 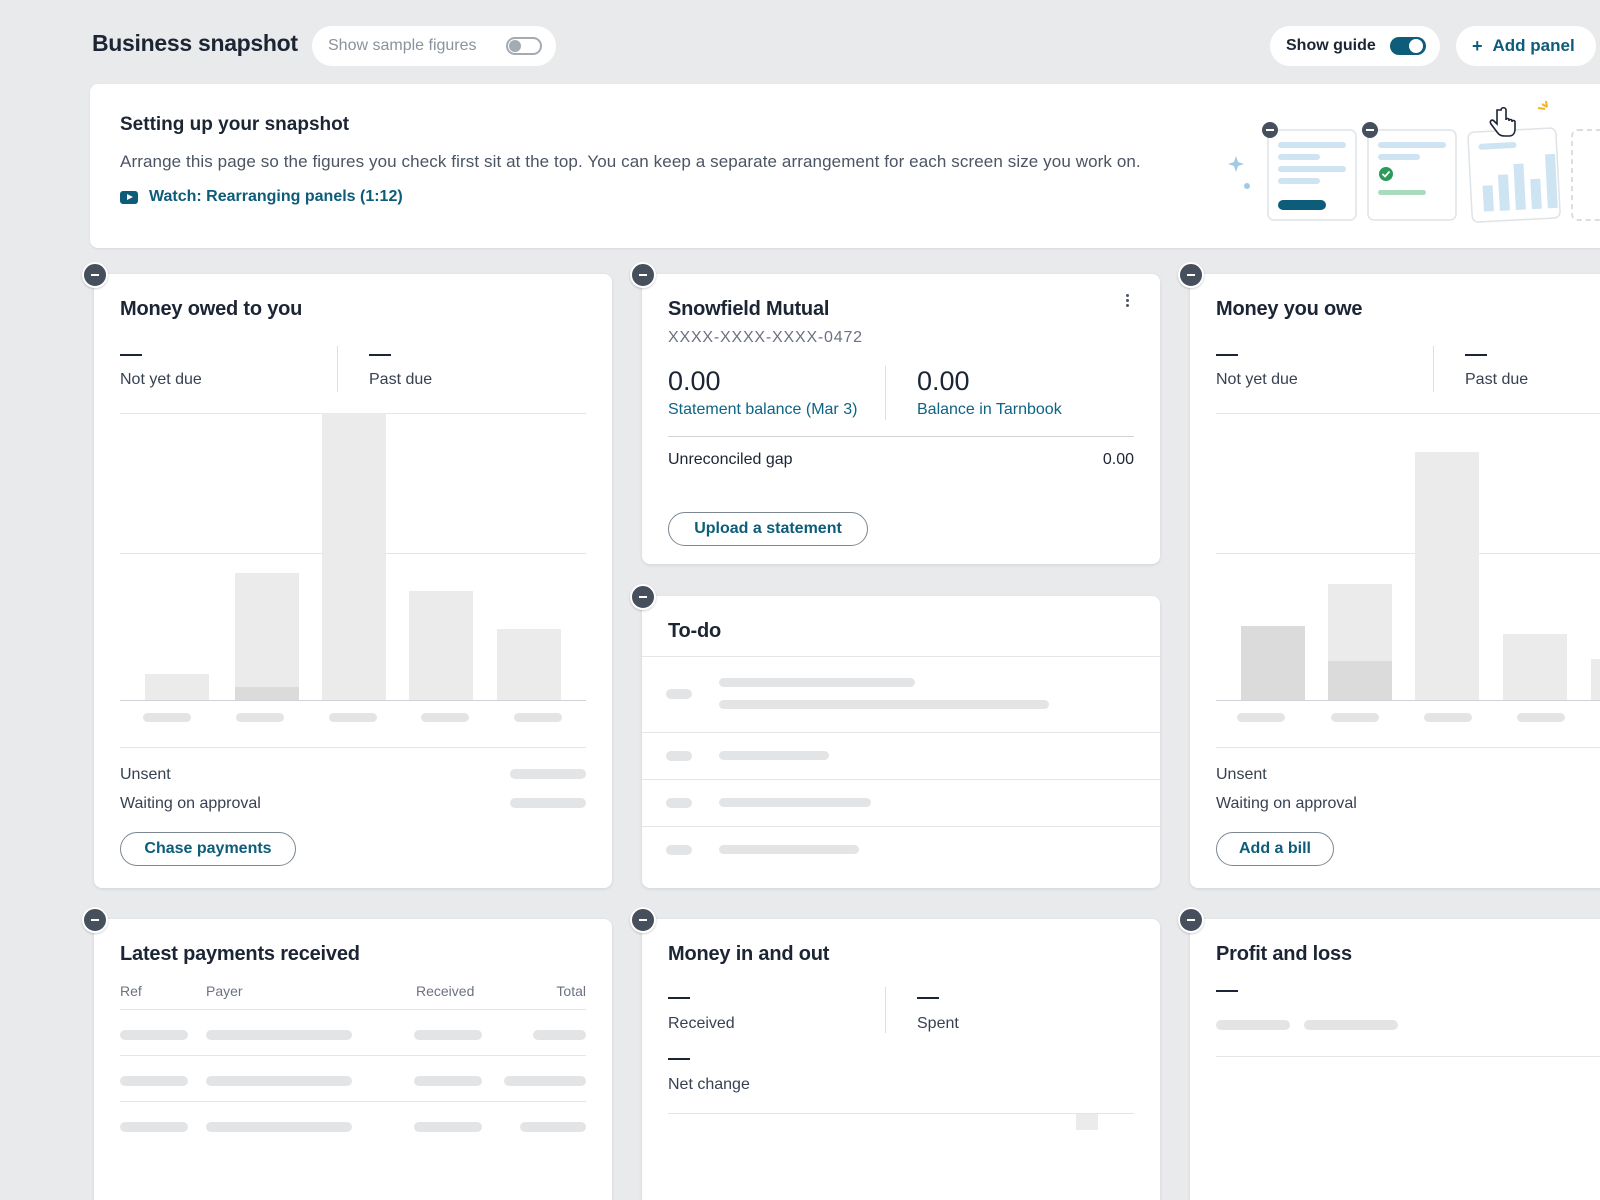 What do you see at coordinates (131, 355) in the screenshot?
I see `not-yet-due-value` at bounding box center [131, 355].